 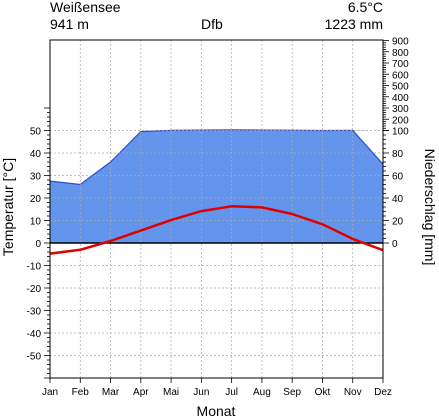 I want to click on x-tick-label: Mai, so click(x=171, y=392).